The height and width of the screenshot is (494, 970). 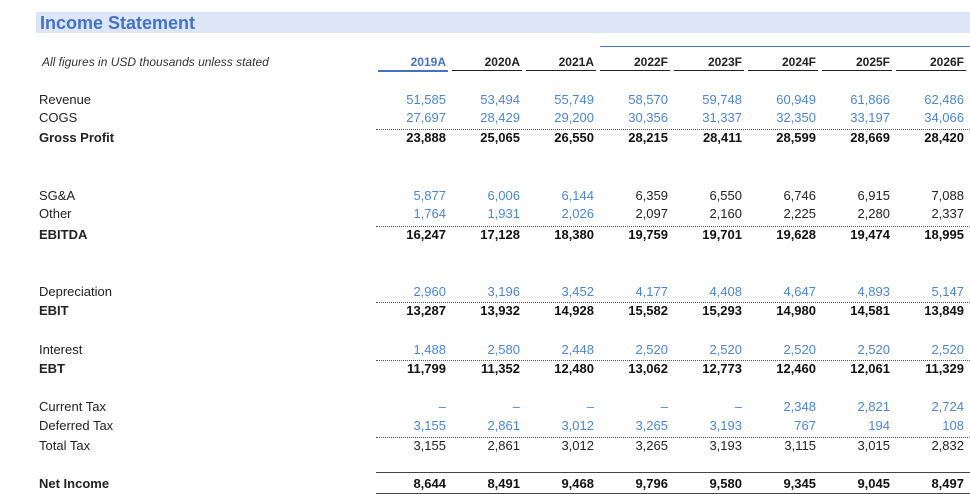 I want to click on cell-value: 2,280, so click(x=873, y=213).